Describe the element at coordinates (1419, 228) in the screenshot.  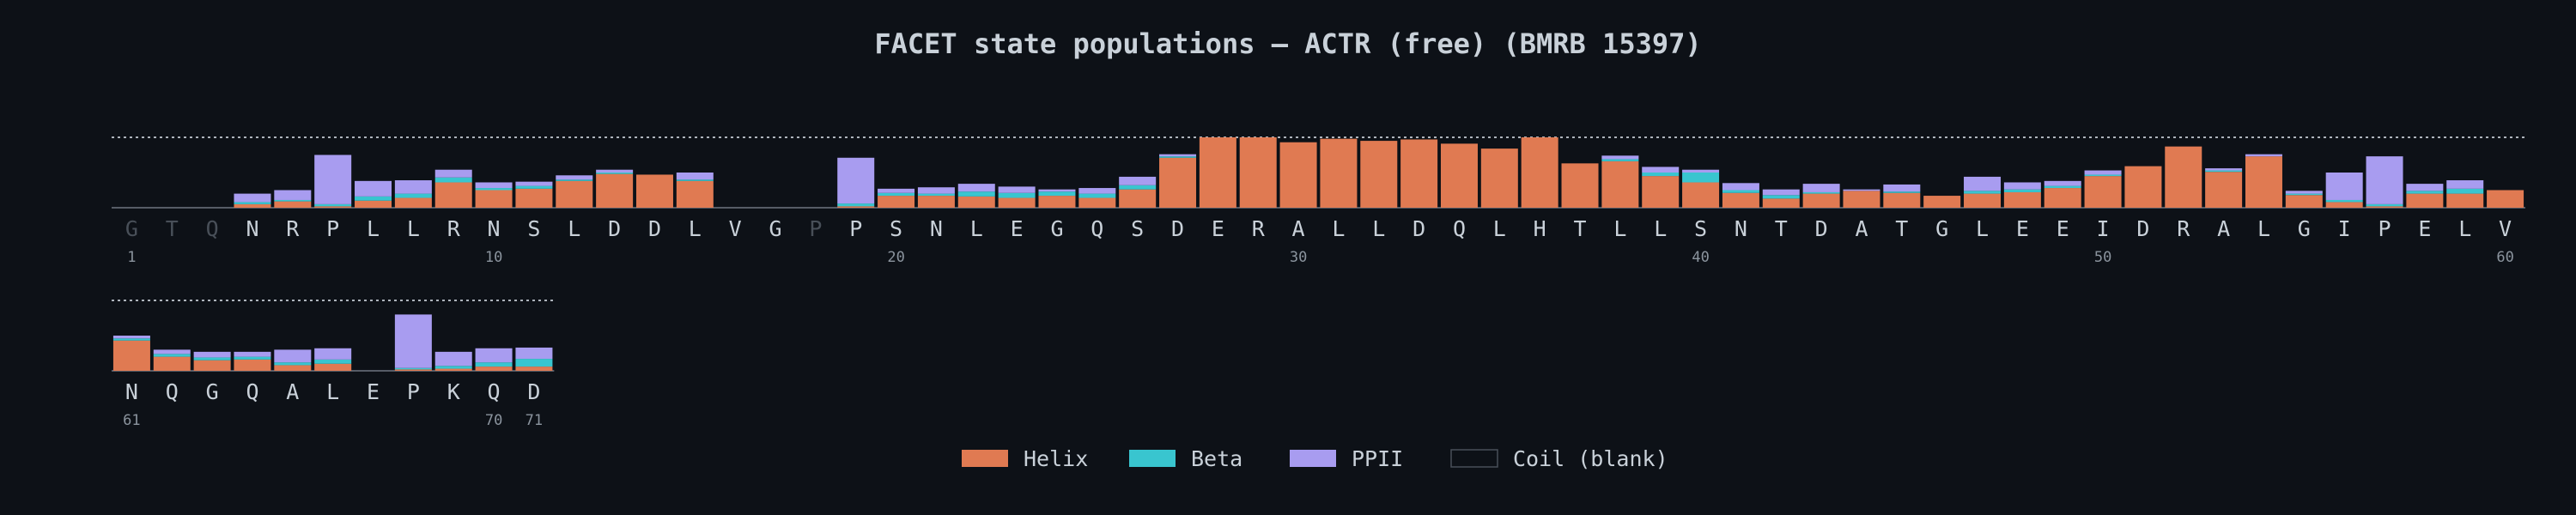
I see `residue-label-33: D` at that location.